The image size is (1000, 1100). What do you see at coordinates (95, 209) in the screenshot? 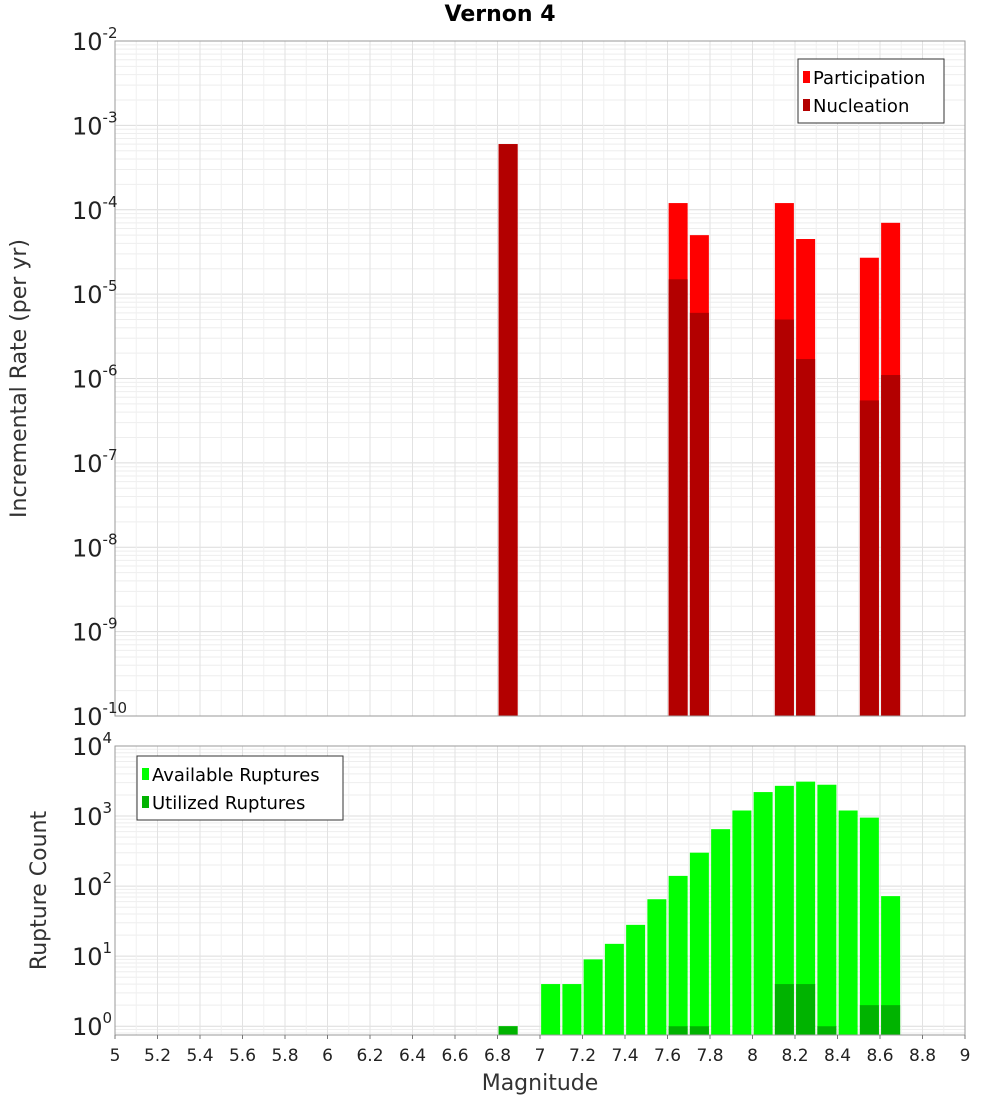
I see `y-tick-label: 10⁻⁴` at bounding box center [95, 209].